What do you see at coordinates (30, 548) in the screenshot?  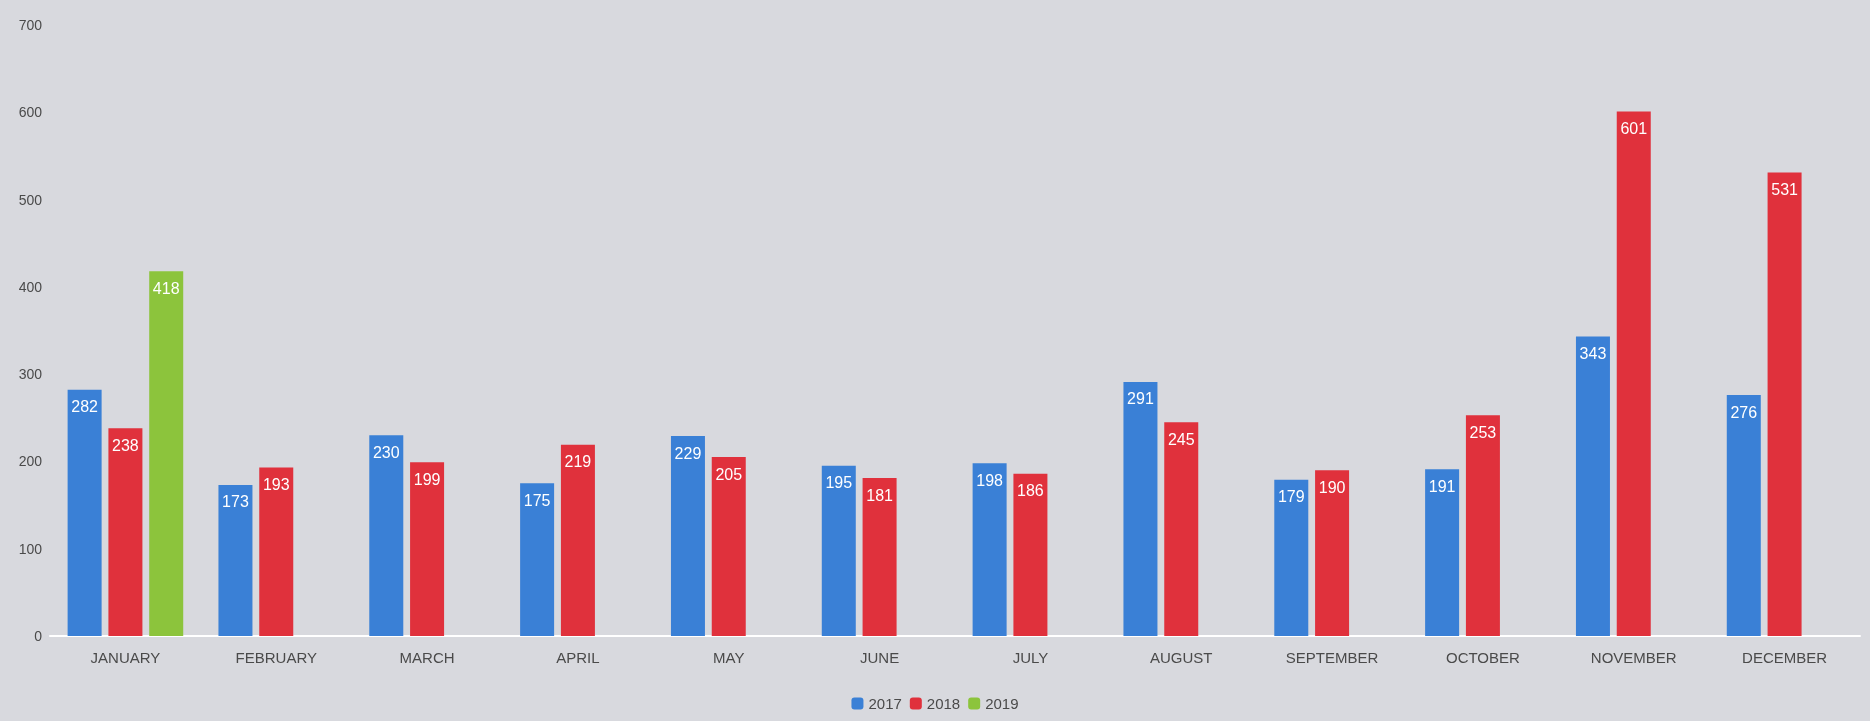 I see `y-tick-label: 100` at bounding box center [30, 548].